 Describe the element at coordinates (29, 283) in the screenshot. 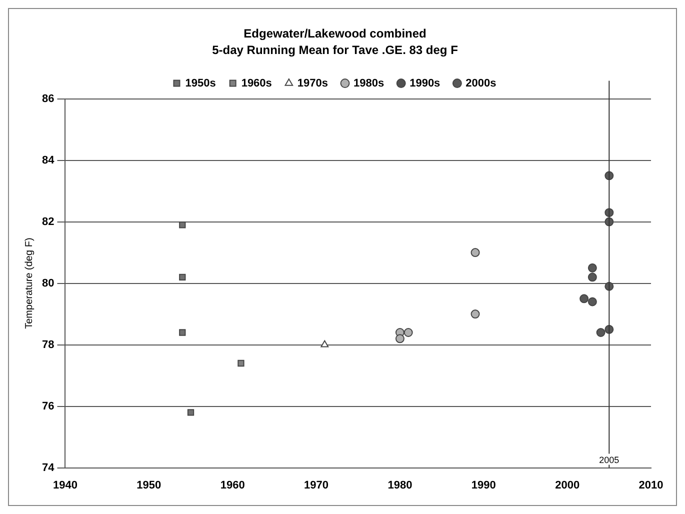

I see `y-axis-title: Temperature (deg F)` at that location.